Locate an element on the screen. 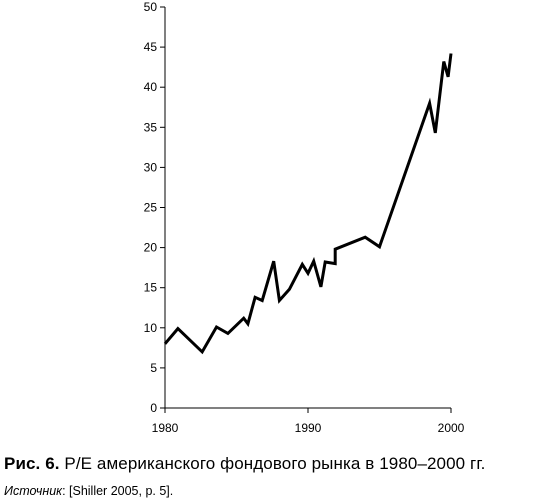 This screenshot has width=536, height=504. y-tick-label: 25 is located at coordinates (151, 208).